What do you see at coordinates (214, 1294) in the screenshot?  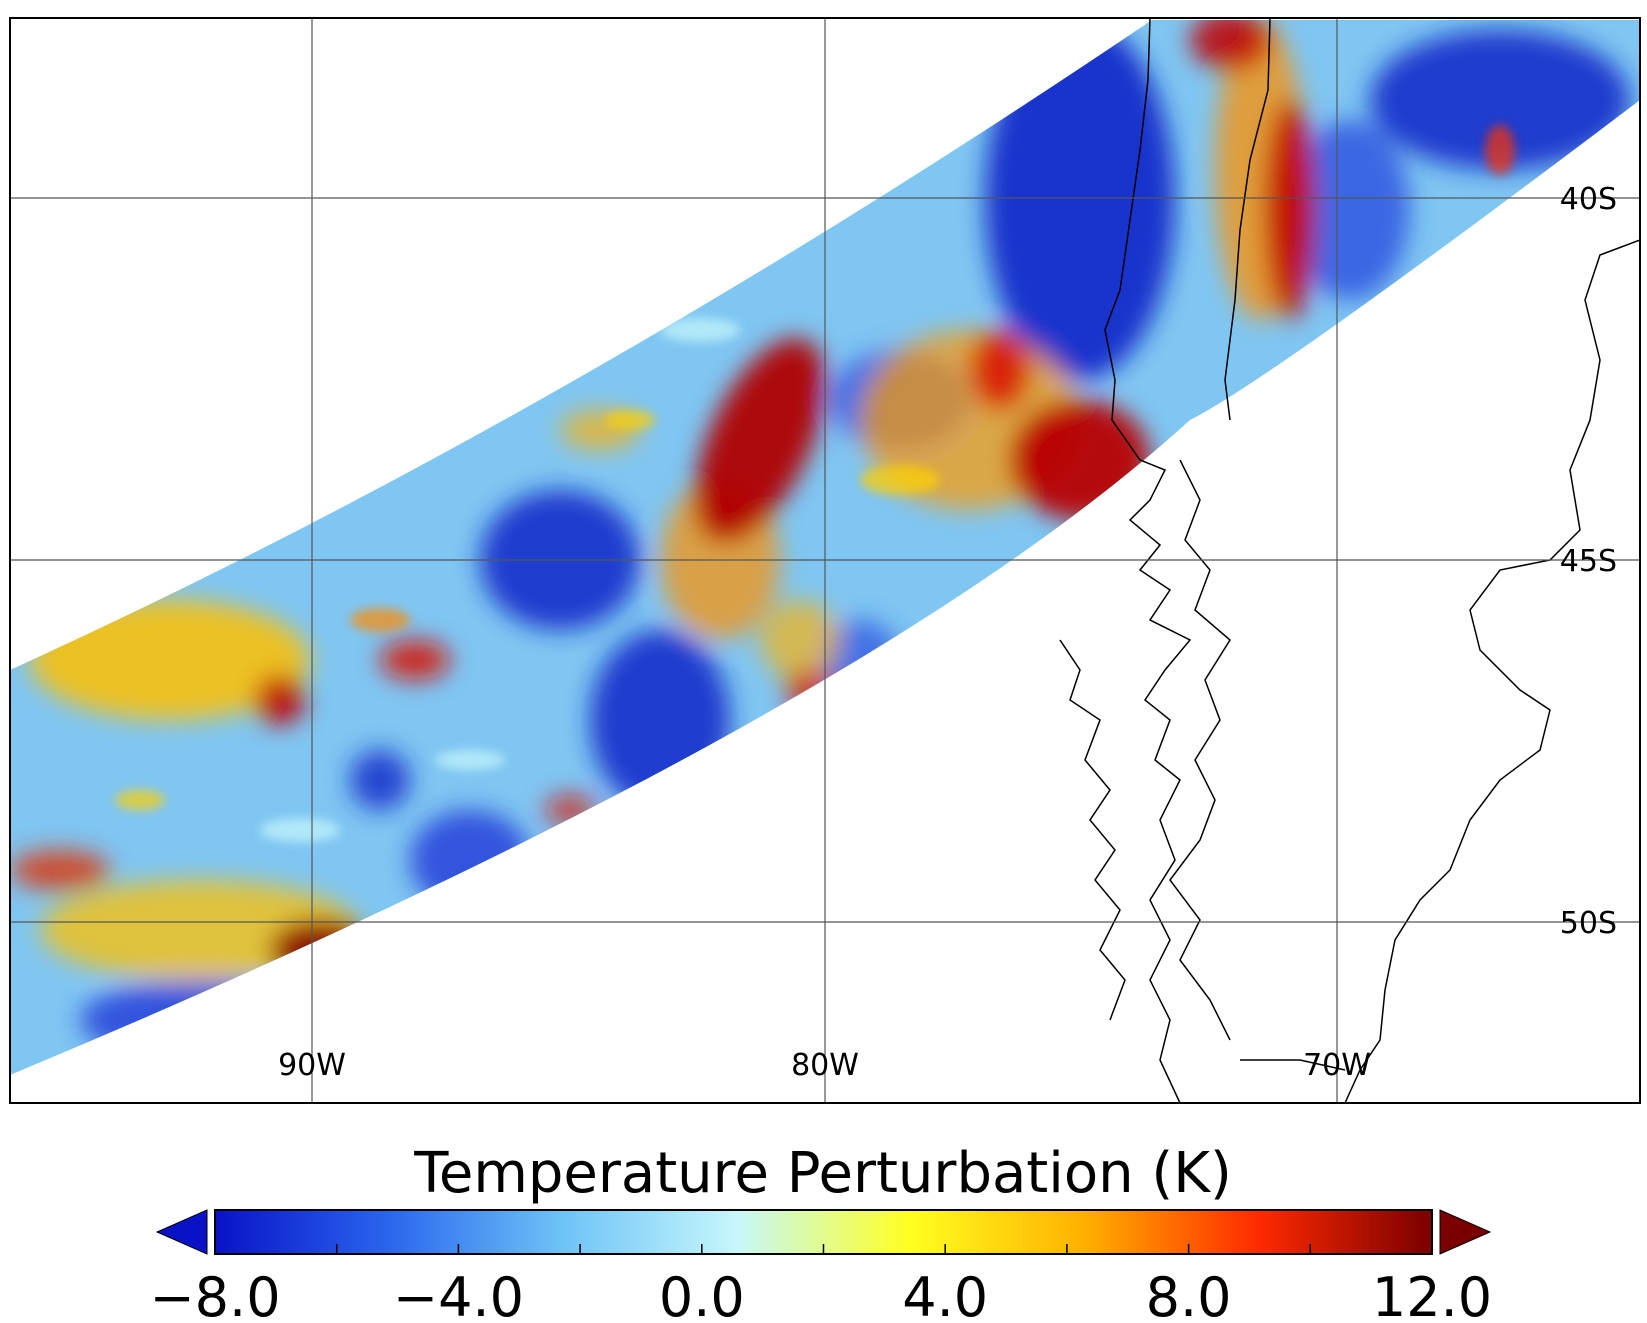 I see `colorbar-tick-label: −8.0` at bounding box center [214, 1294].